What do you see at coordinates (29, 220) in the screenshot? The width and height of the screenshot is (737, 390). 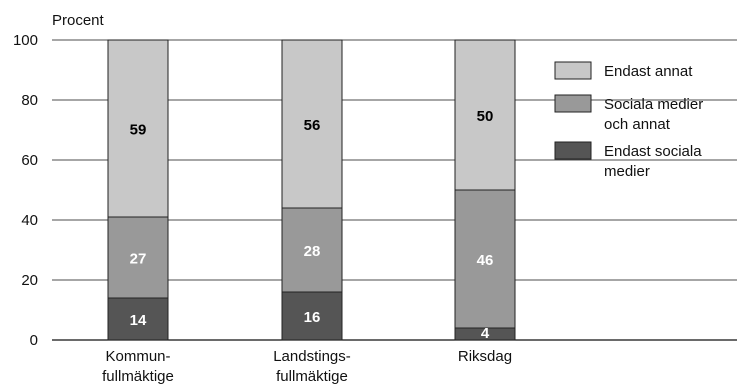 I see `y-tick-label: 40` at bounding box center [29, 220].